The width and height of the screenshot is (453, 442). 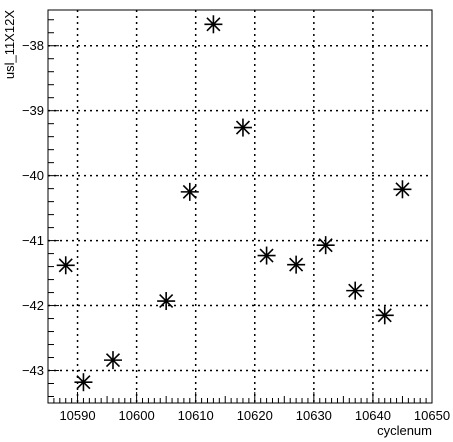 I want to click on y-tick-labels: −43 −42 −41 −40 −39 −38, so click(x=33, y=208).